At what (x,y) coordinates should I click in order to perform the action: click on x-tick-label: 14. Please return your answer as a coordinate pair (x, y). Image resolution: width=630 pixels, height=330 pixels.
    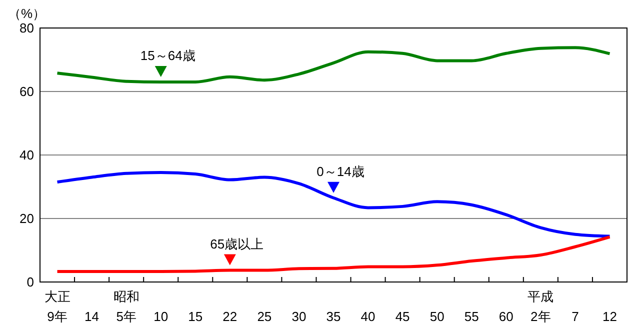
    Looking at the image, I should click on (92, 316).